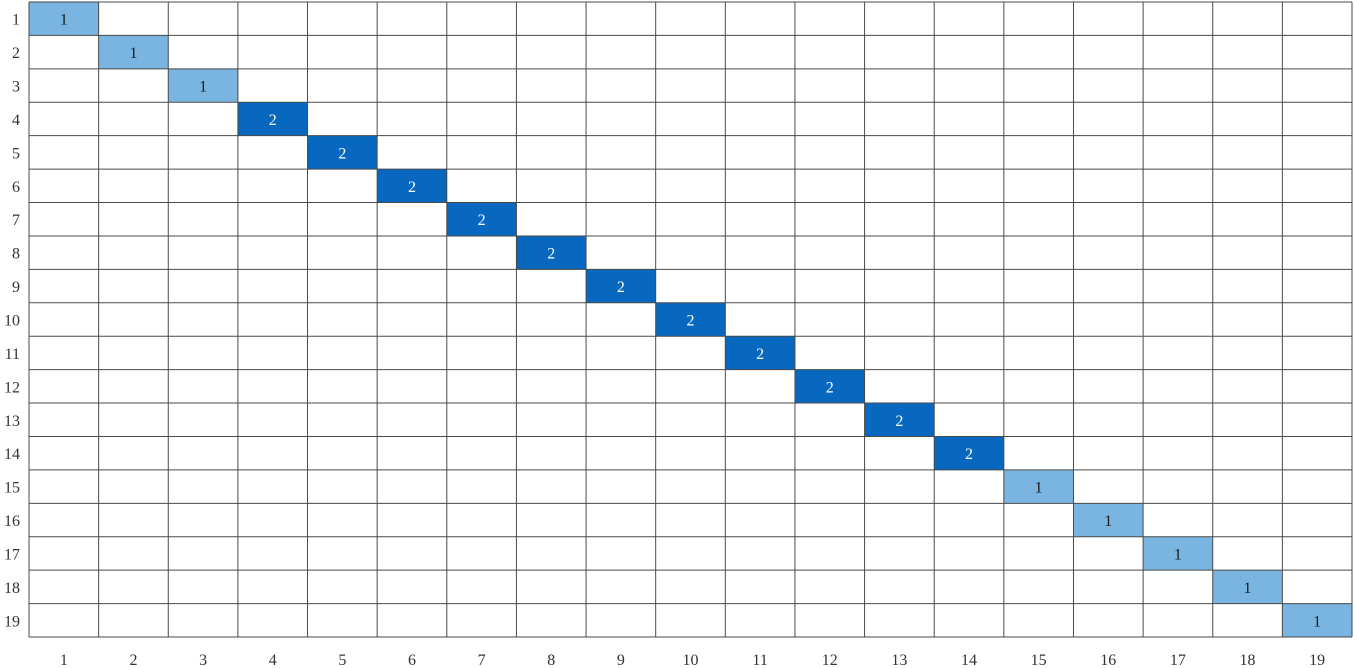  Describe the element at coordinates (12, 554) in the screenshot. I see `y-tick-label: 17` at that location.